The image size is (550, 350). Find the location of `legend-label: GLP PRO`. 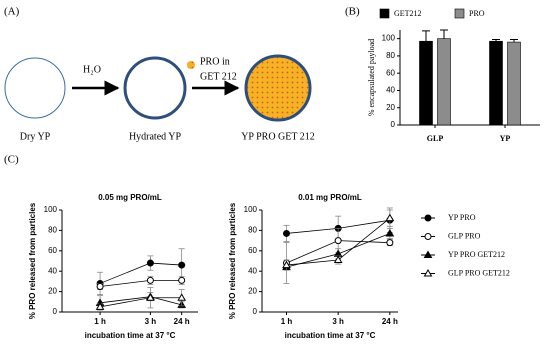

legend-label: GLP PRO is located at coordinates (464, 235).